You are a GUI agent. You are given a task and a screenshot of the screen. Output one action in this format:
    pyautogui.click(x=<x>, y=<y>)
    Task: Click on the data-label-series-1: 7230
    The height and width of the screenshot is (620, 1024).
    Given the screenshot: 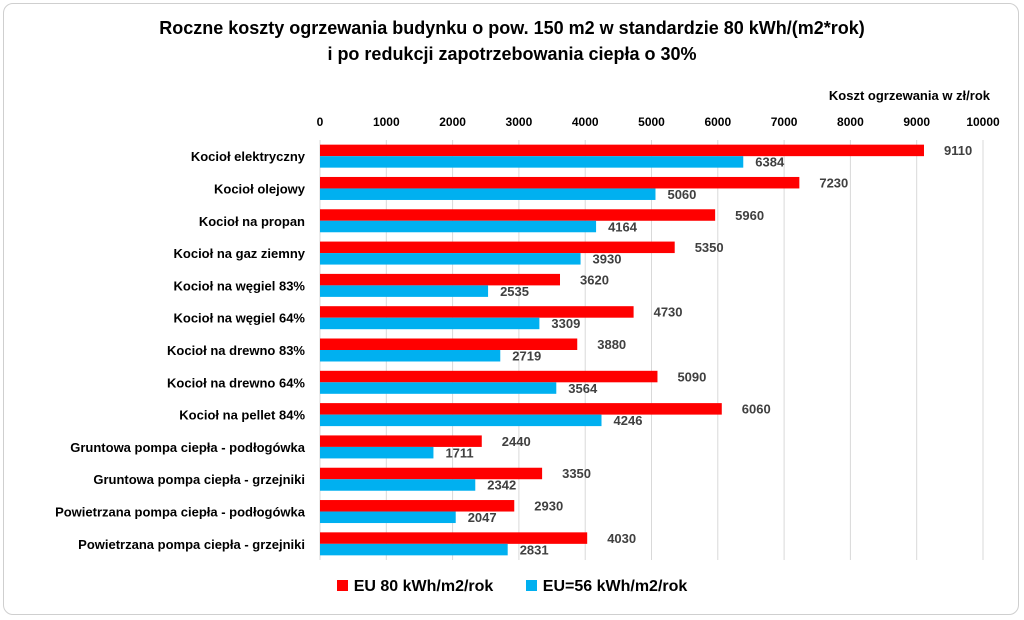 What is the action you would take?
    pyautogui.click(x=833, y=182)
    